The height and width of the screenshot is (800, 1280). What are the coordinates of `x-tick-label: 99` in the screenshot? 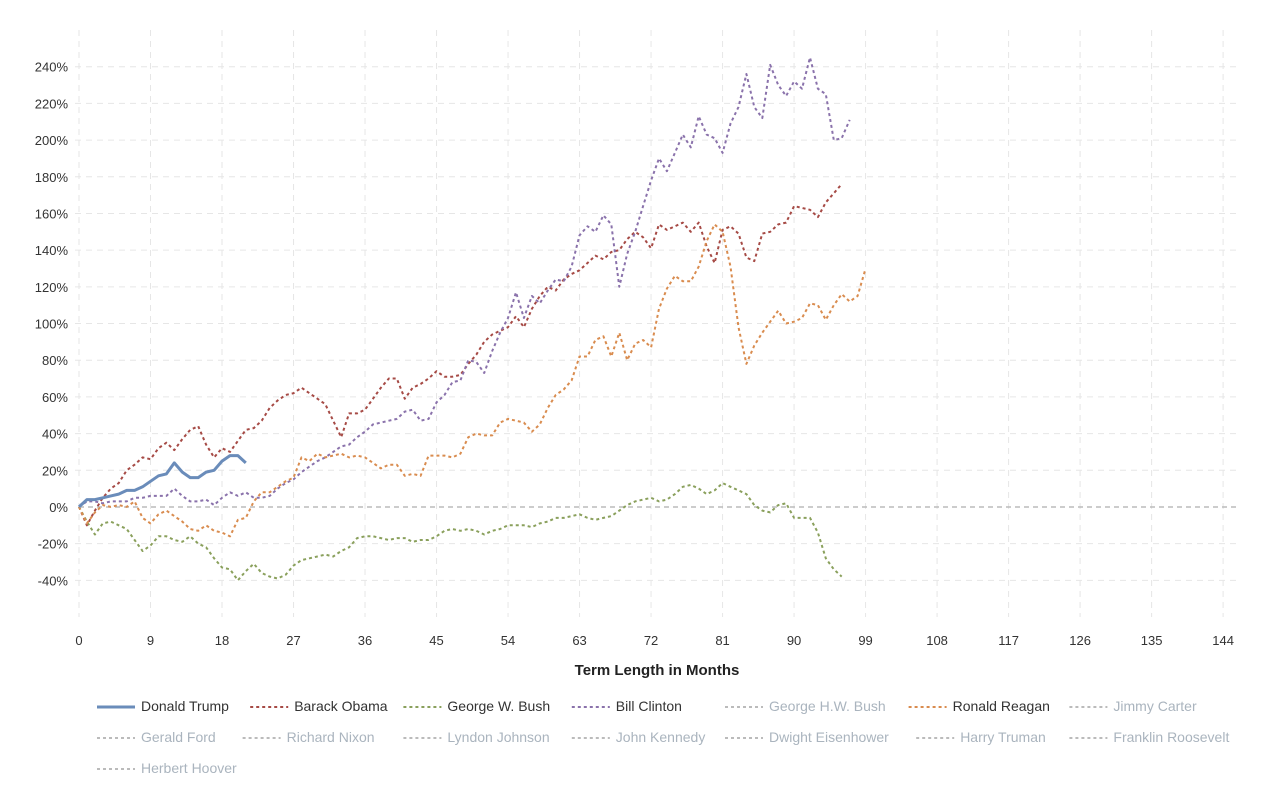 It's located at (865, 640).